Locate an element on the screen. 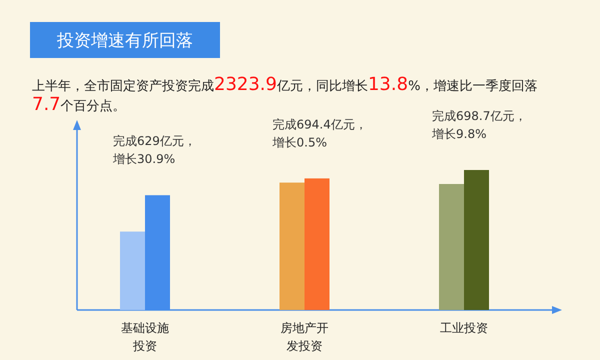 Image resolution: width=600 pixels, height=360 pixels. text: 完成629亿元，增长30.9% is located at coordinates (154, 150).